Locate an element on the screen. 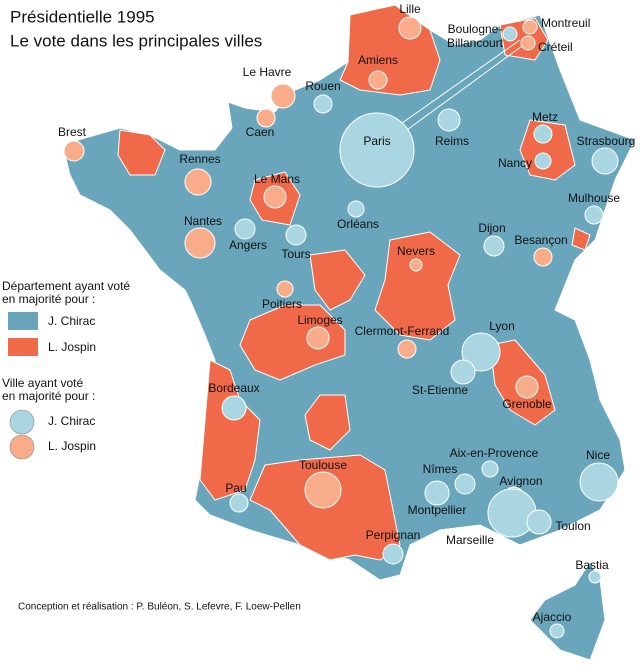  city-label: Pau is located at coordinates (235, 488).